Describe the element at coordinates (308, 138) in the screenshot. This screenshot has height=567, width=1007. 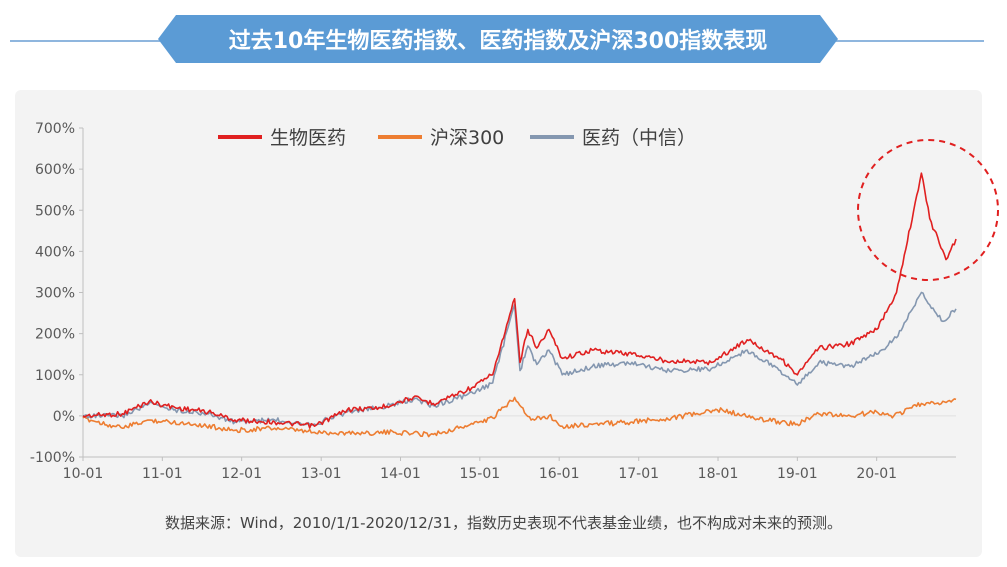
I see `legend-label-1: 生物医药` at that location.